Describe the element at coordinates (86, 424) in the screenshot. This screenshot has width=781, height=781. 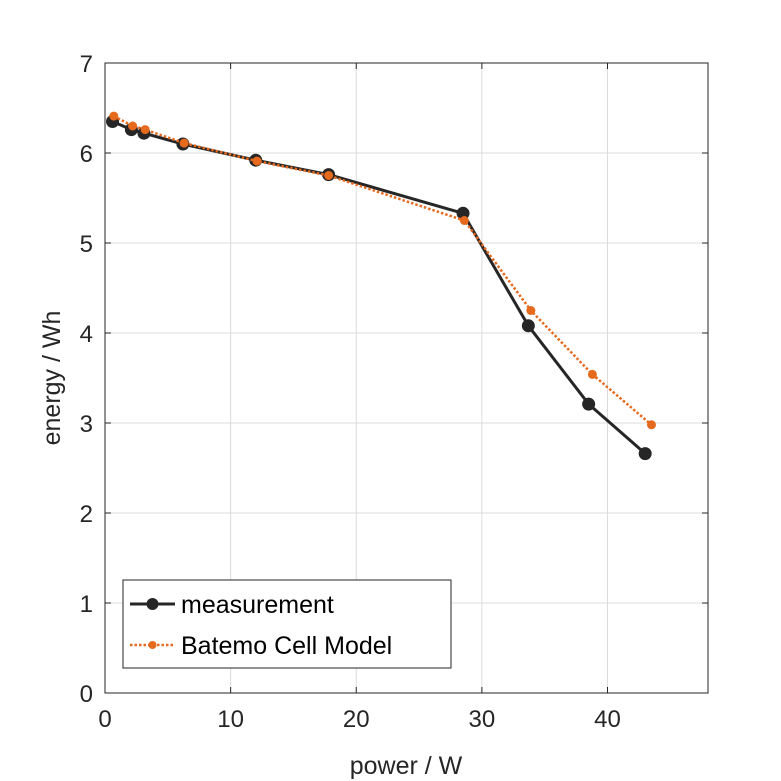
I see `y-tick-label: 3` at that location.